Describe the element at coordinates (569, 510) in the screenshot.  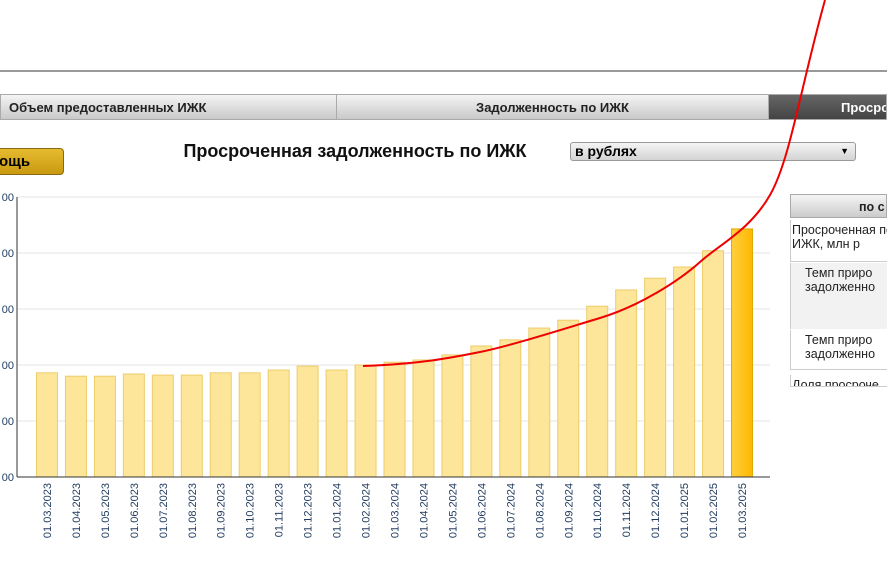
I see `x-tick-label: 01.09.2024` at that location.